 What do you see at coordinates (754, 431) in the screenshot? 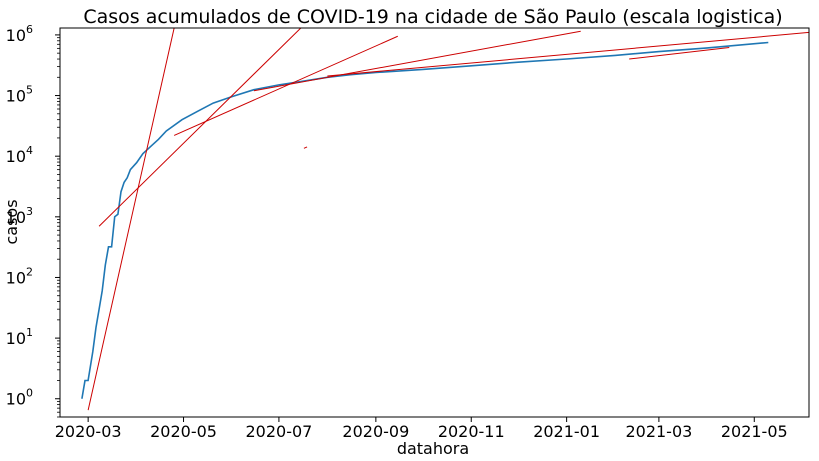
I see `x-tick-label: 2021-05` at bounding box center [754, 431].